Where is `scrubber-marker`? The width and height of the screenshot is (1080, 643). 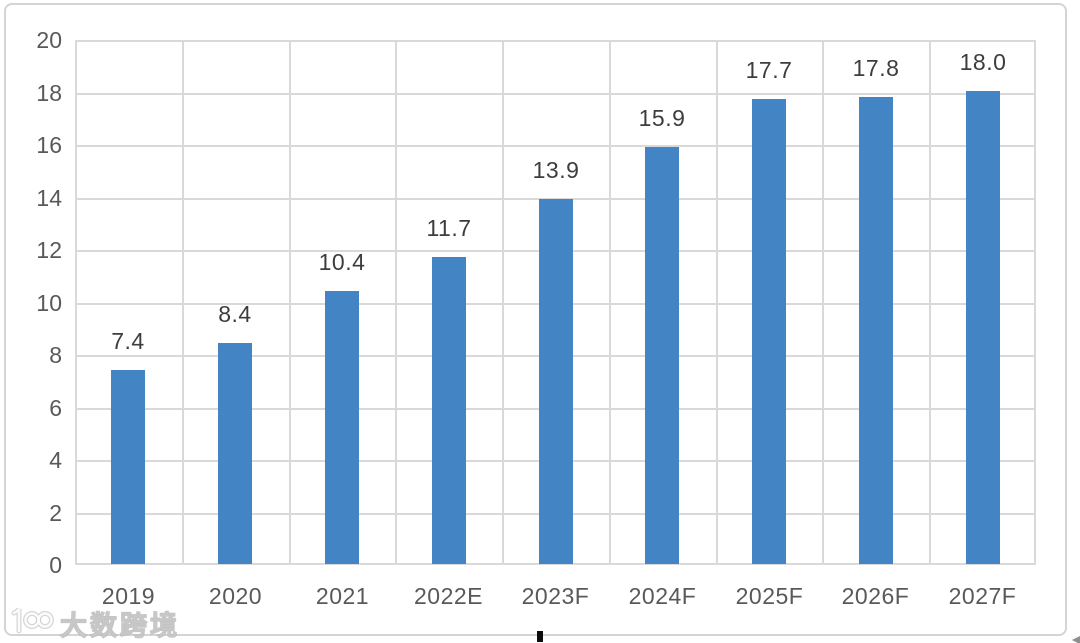 scrubber-marker is located at coordinates (540, 636).